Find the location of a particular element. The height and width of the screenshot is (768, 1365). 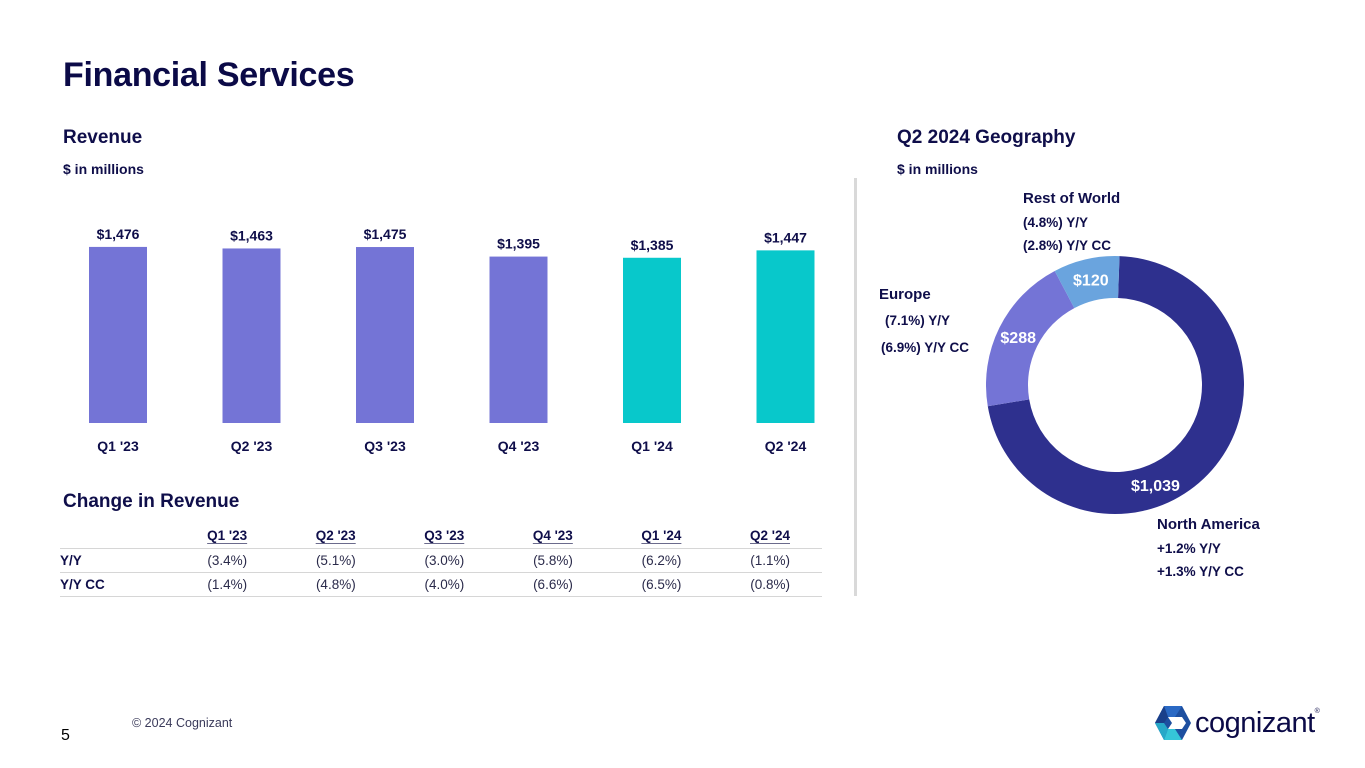

table-cell: (6.2%) is located at coordinates (659, 559).